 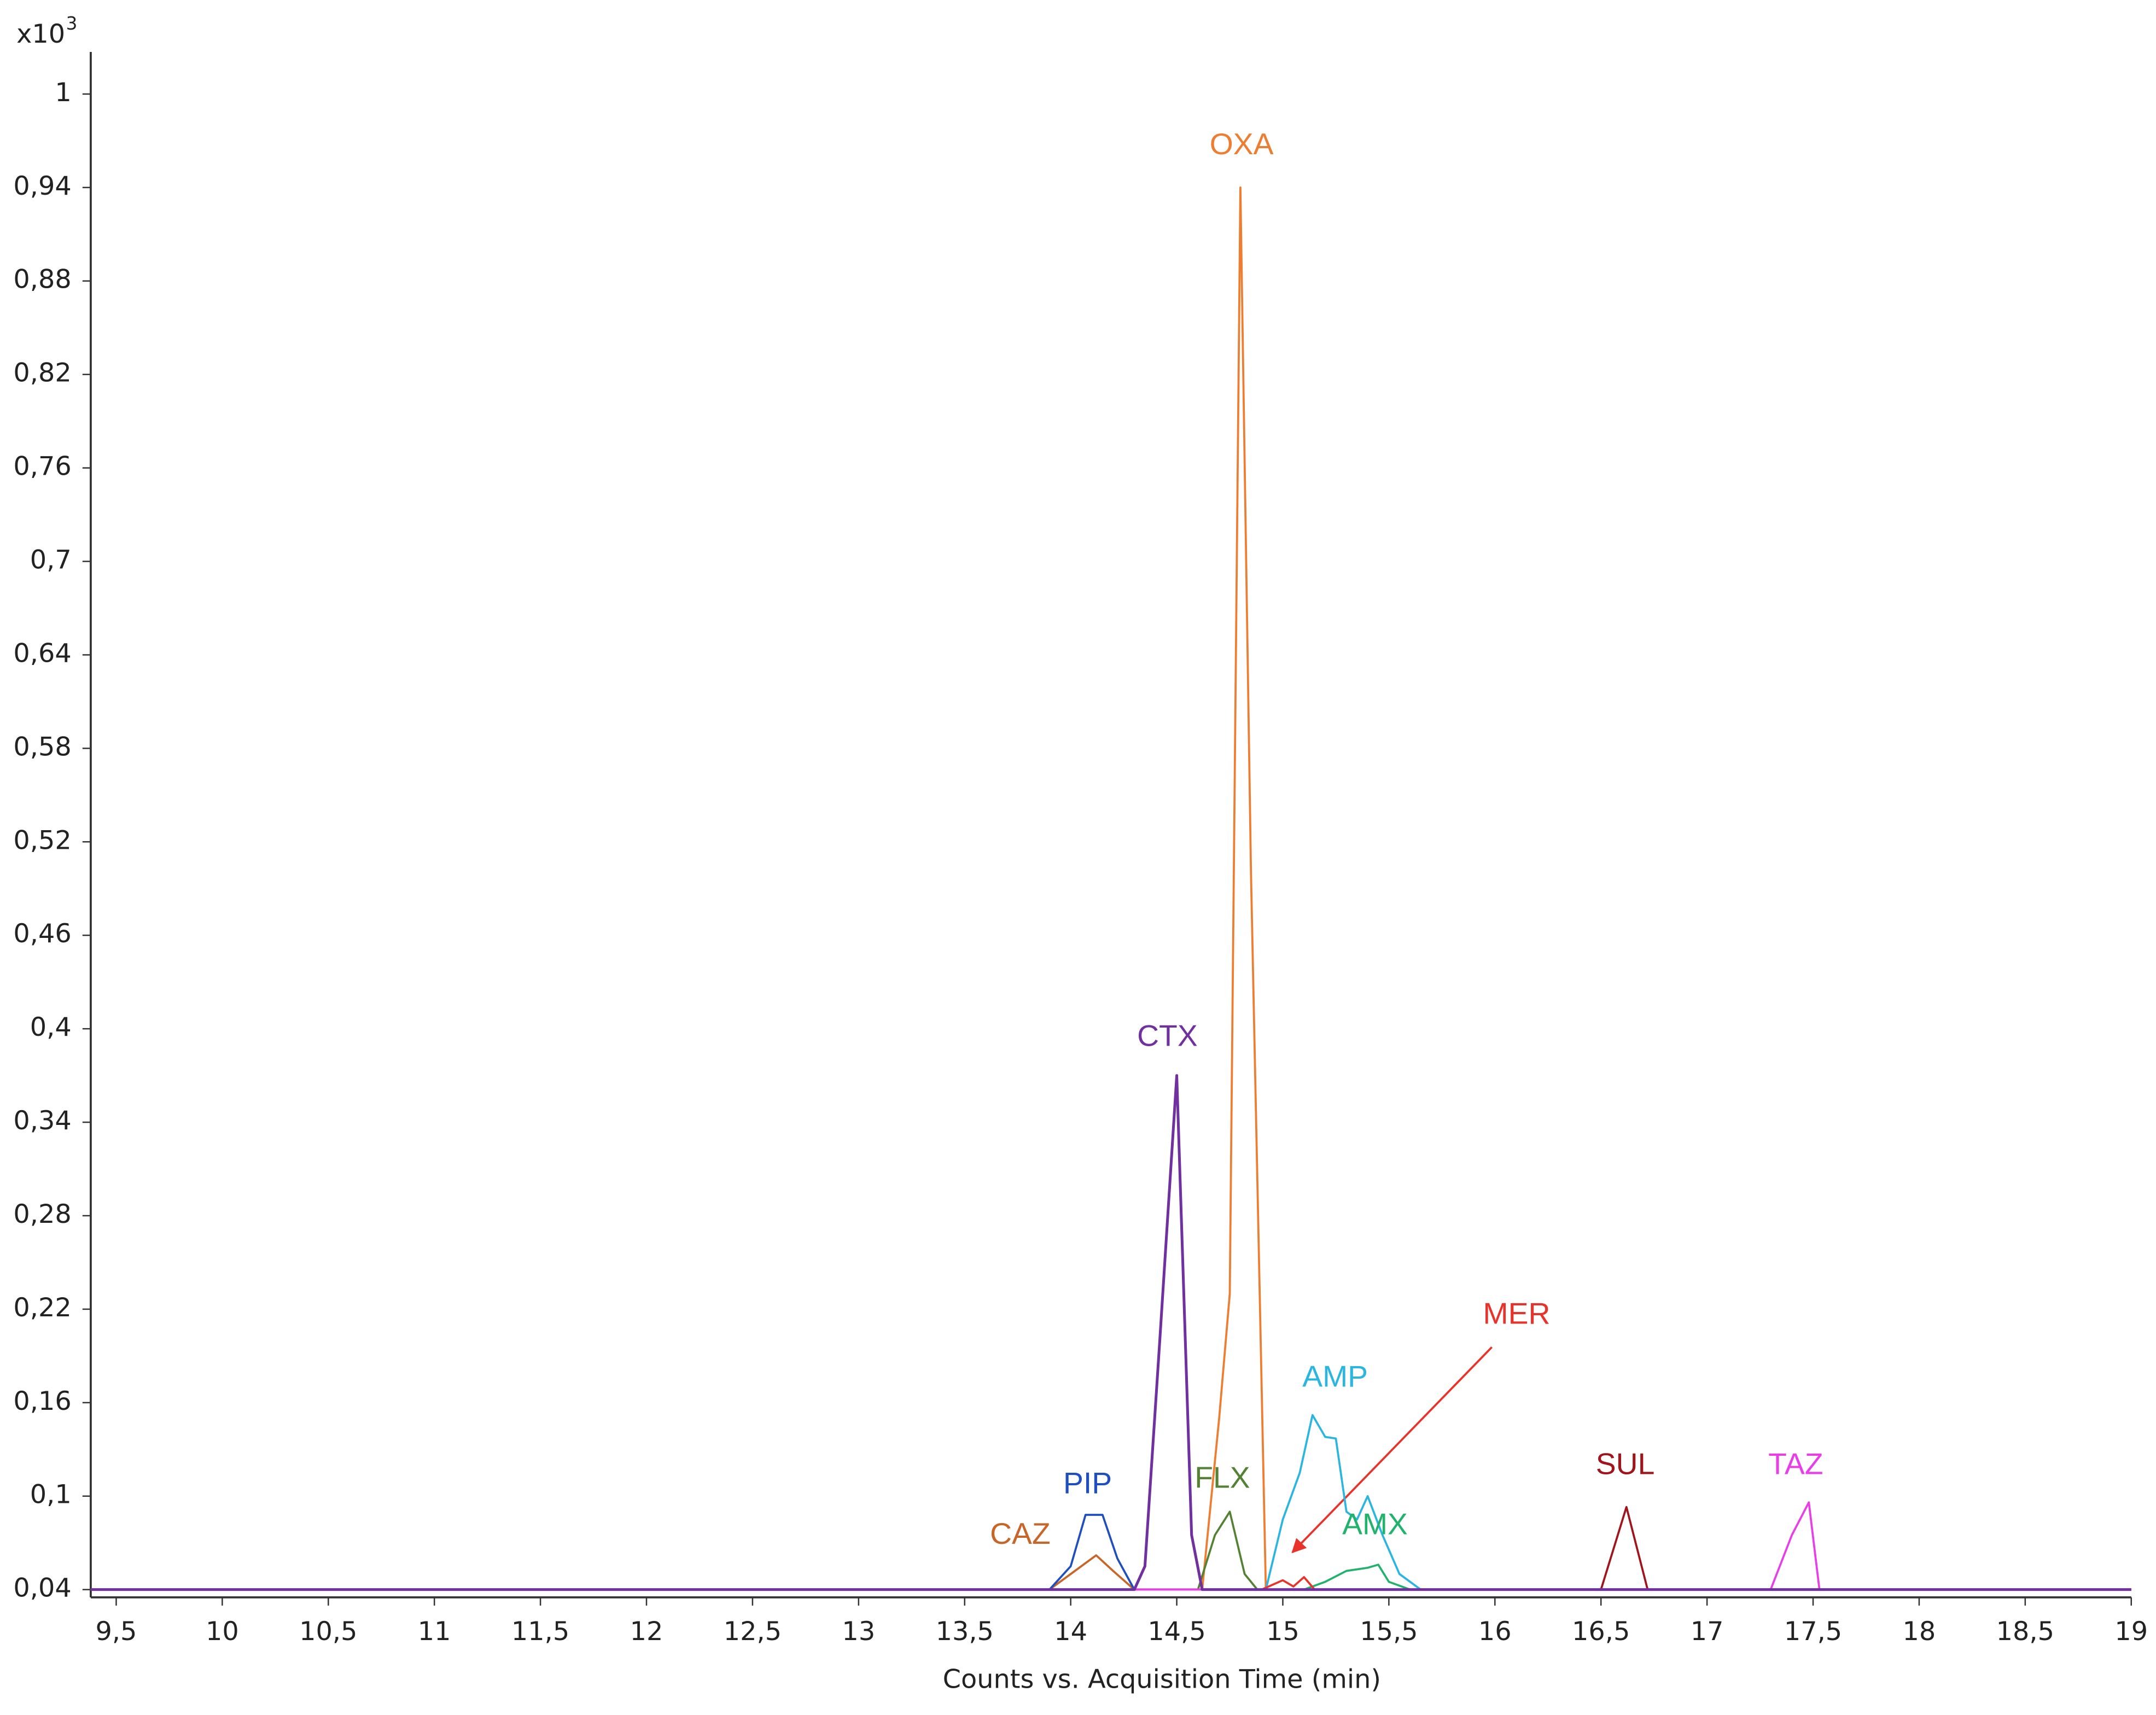 What do you see at coordinates (51, 1027) in the screenshot?
I see `y-tick-label: 0,4` at bounding box center [51, 1027].